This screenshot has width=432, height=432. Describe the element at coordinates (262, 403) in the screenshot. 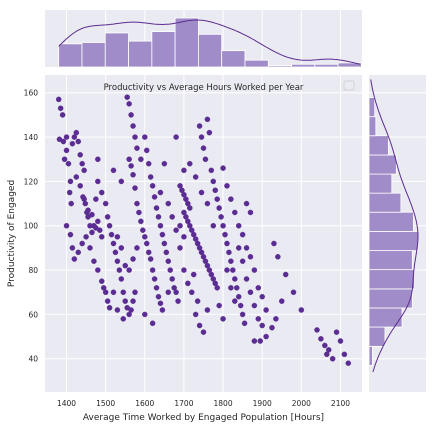

I see `x-tick-label: 1900` at that location.